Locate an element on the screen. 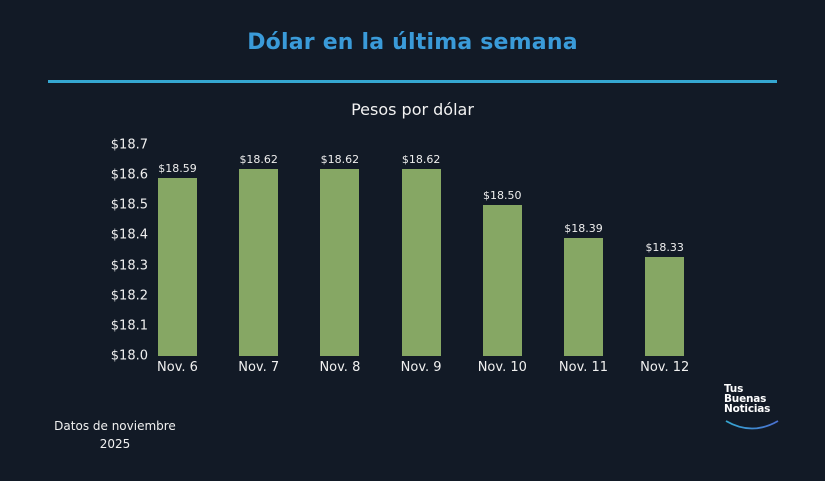  note-line-2: 2025 is located at coordinates (115, 444).